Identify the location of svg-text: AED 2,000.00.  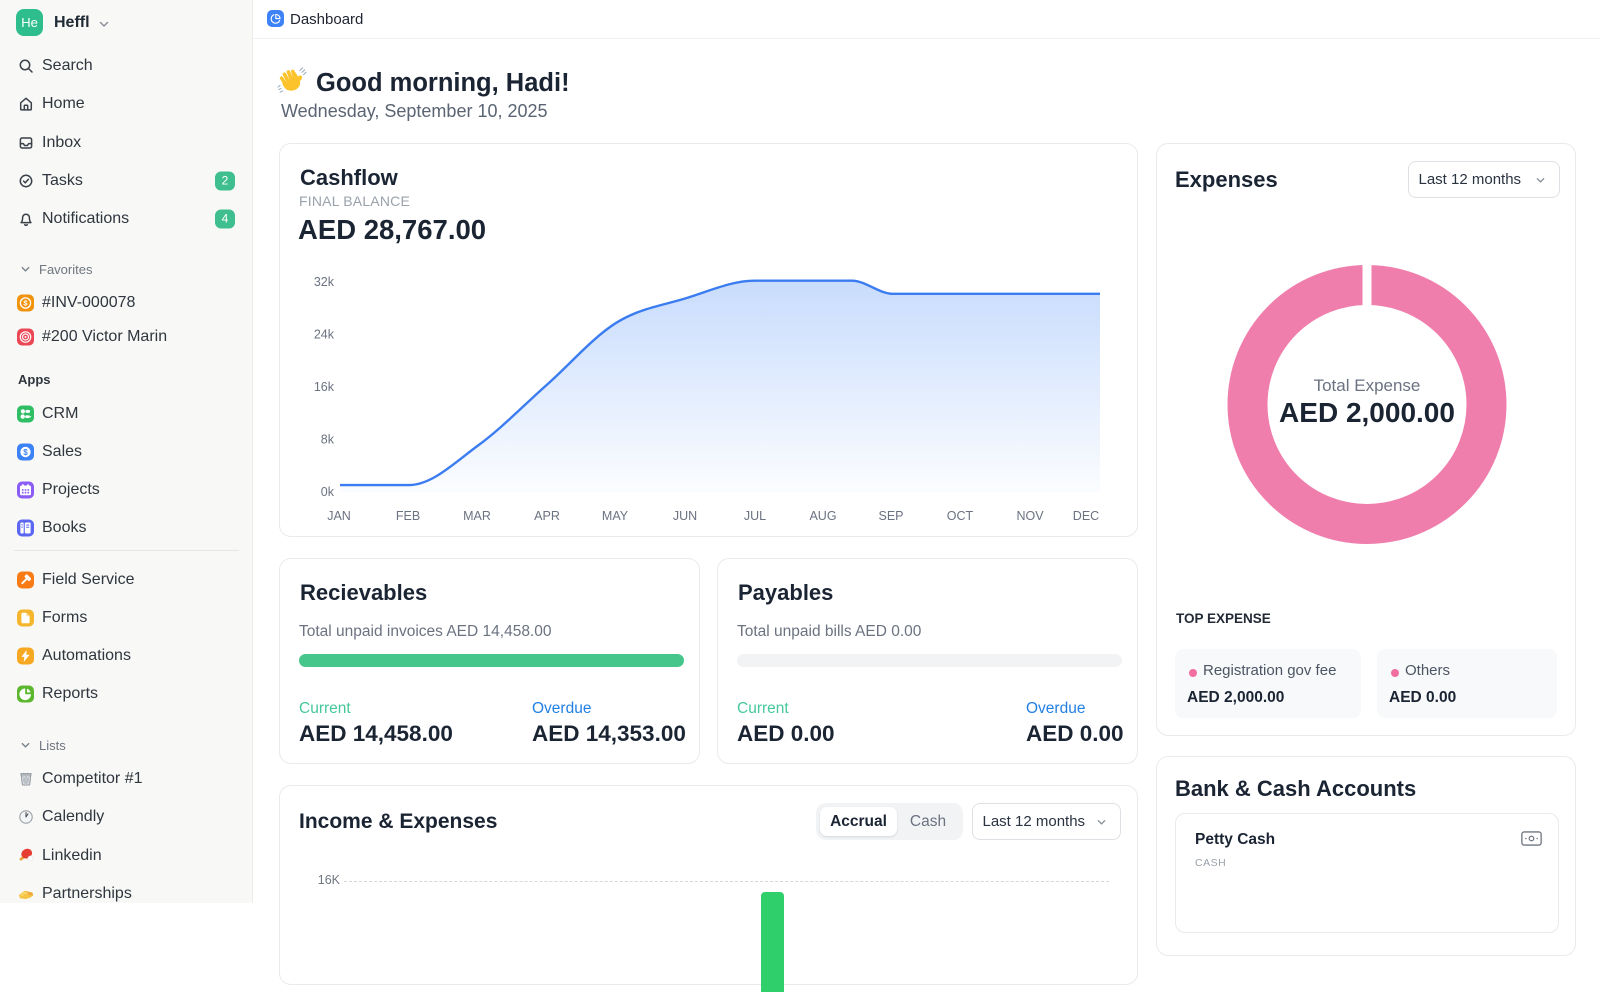
(1367, 412).